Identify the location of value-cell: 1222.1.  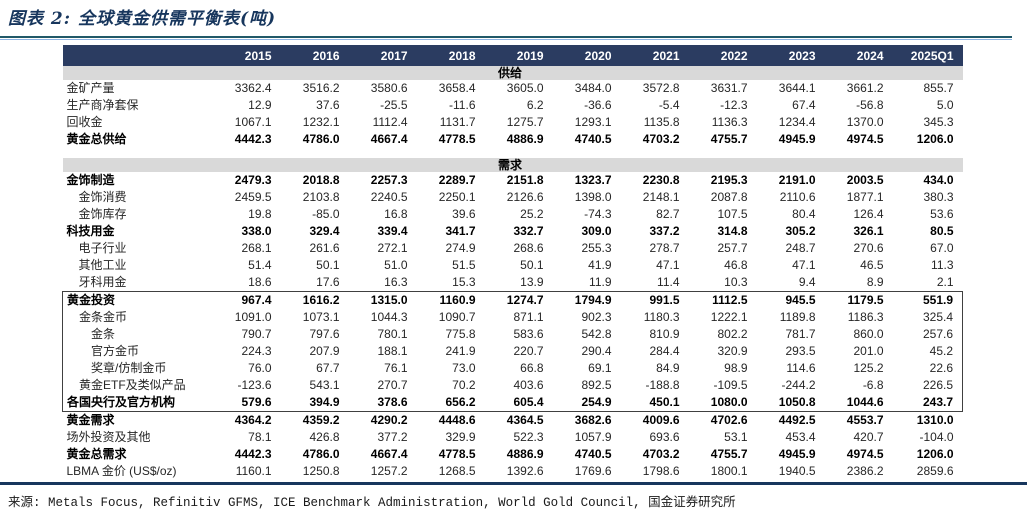
(729, 317).